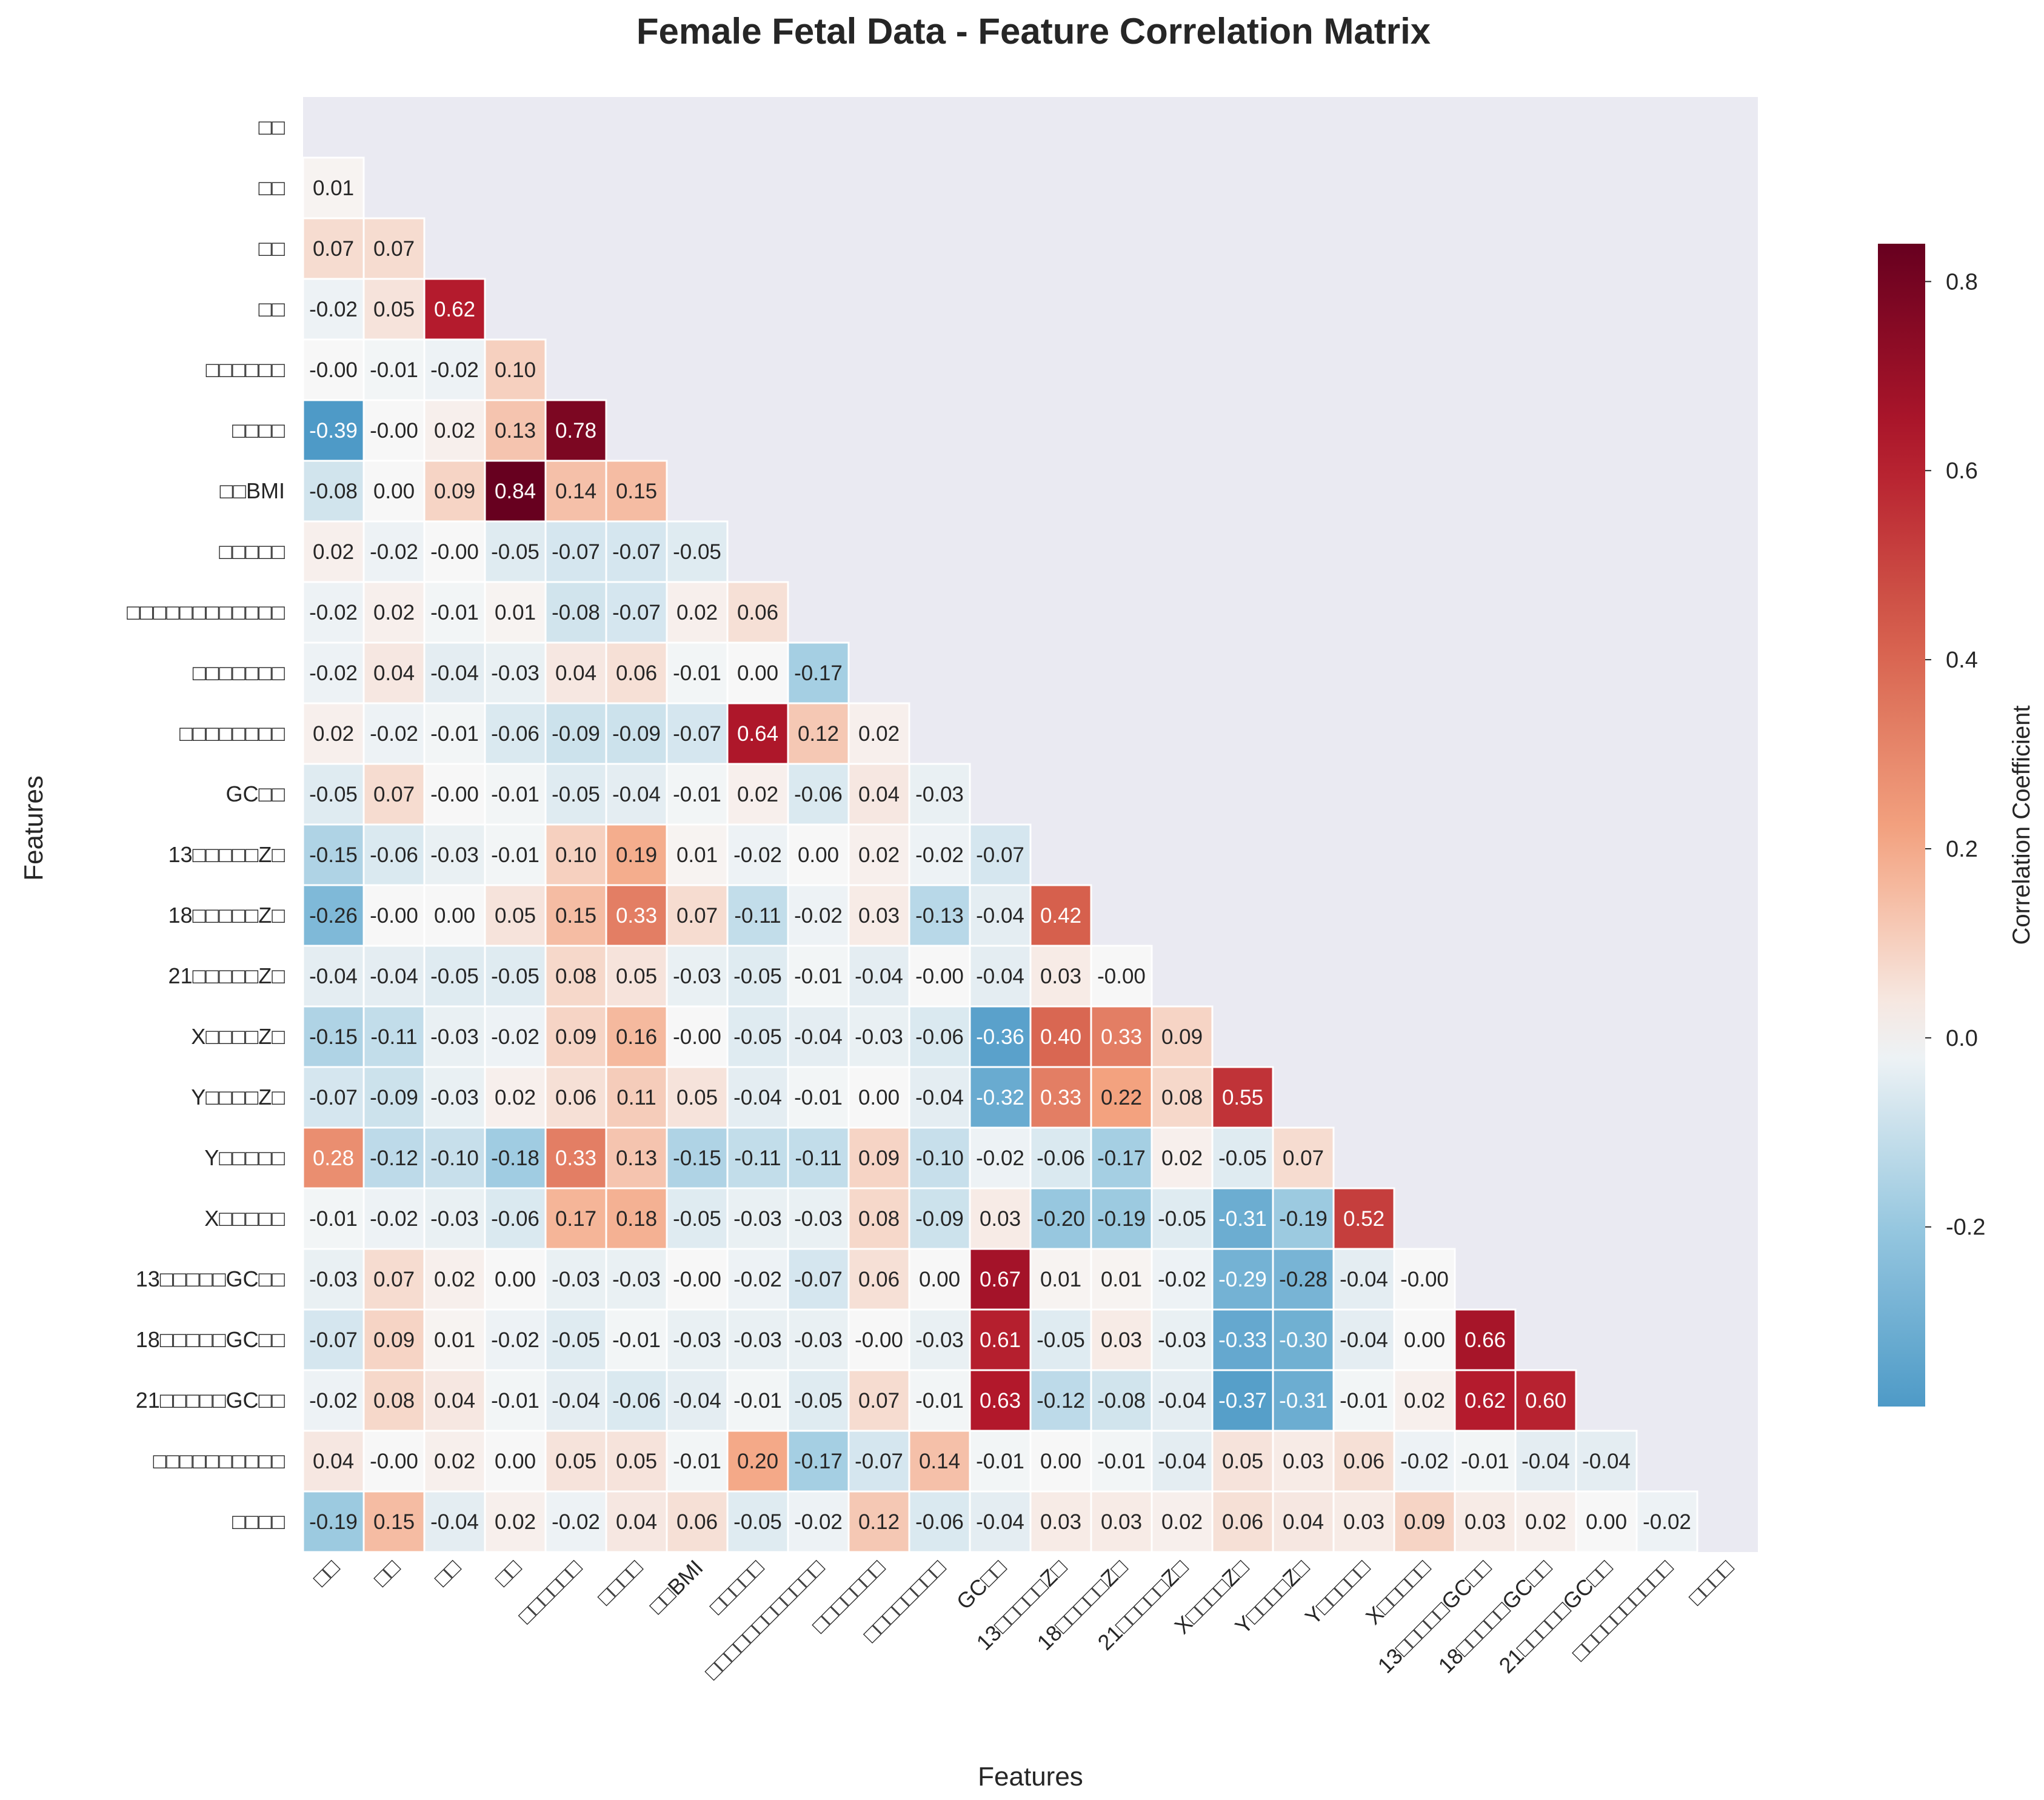 The width and height of the screenshot is (2044, 1800). Describe the element at coordinates (636, 1037) in the screenshot. I see `cell-value-label: 0.16` at that location.